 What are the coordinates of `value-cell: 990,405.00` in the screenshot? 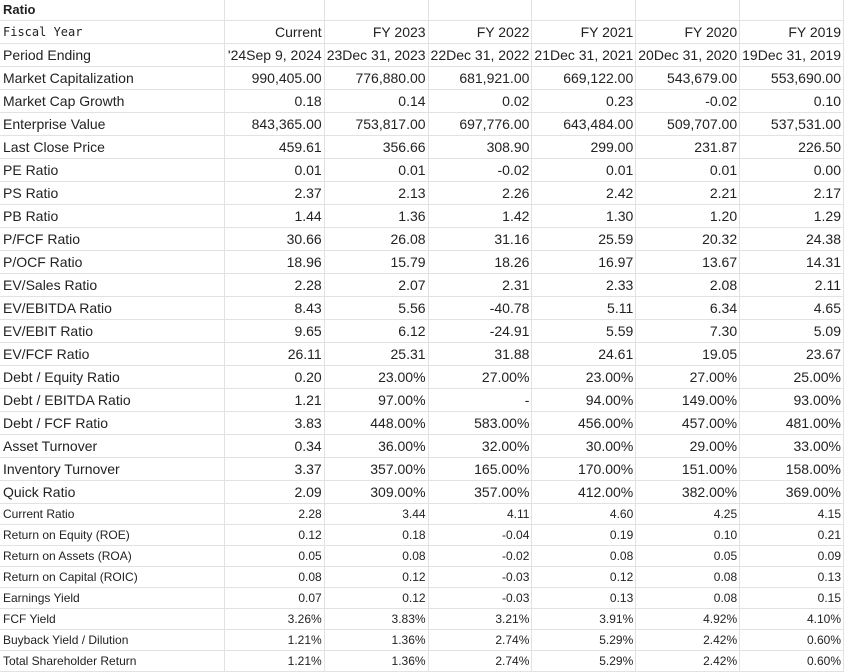 It's located at (274, 78).